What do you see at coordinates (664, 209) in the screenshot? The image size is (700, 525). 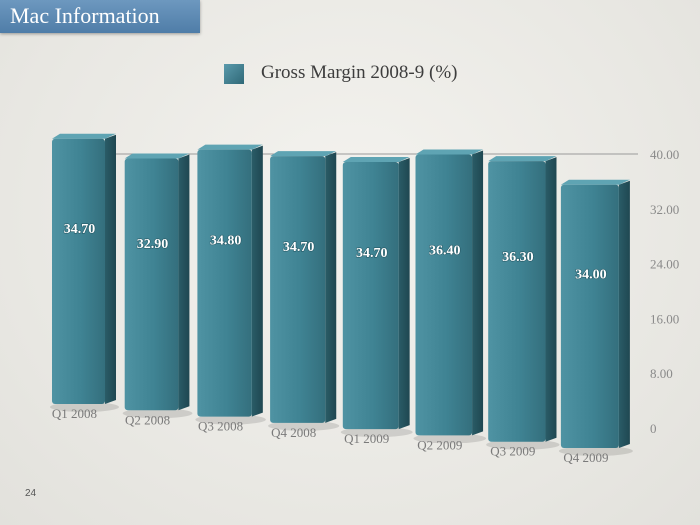 I see `y-tick-label: 32.00` at bounding box center [664, 209].